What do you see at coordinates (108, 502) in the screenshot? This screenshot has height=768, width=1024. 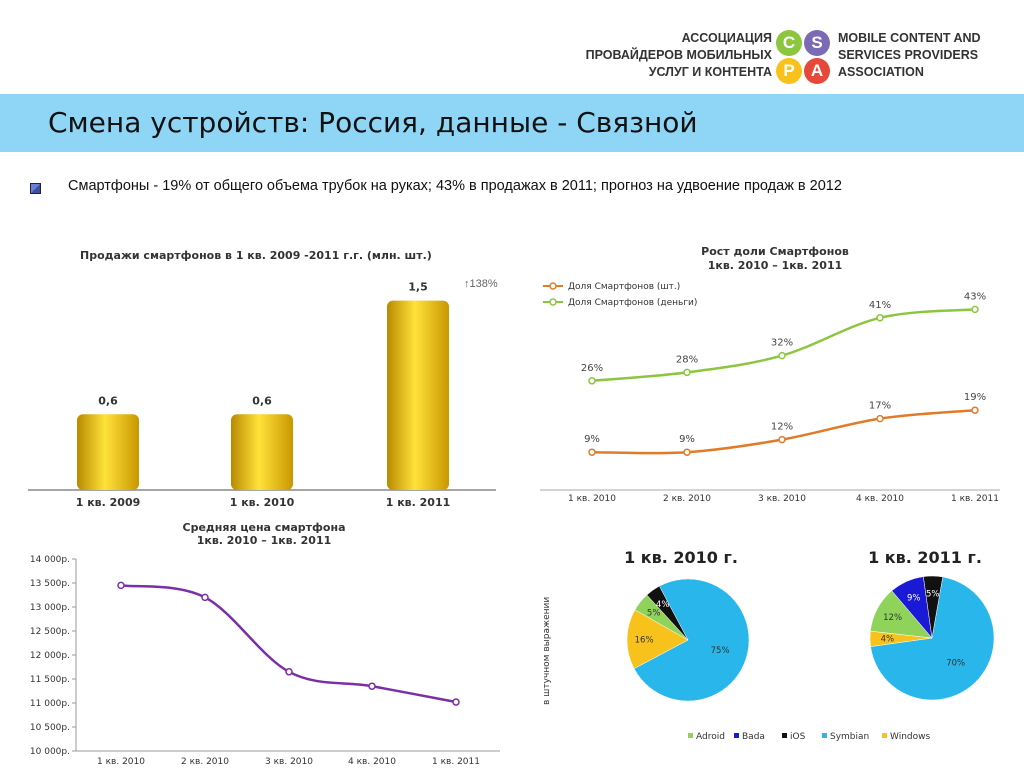 I see `x-tick-label: 1 кв. 2009` at bounding box center [108, 502].